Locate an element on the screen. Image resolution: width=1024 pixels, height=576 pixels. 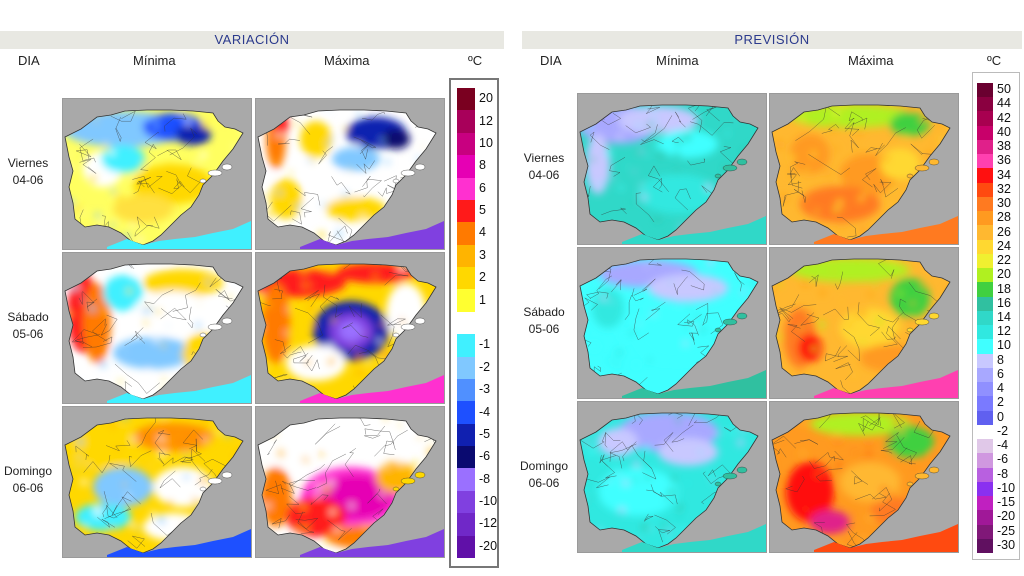
variacion-legend: 20 12 10 8 6 5 4 3 2 1 -1 -2 -3 -4 -5 -6 -8 -10 -12 -20 is located at coordinates (474, 323).